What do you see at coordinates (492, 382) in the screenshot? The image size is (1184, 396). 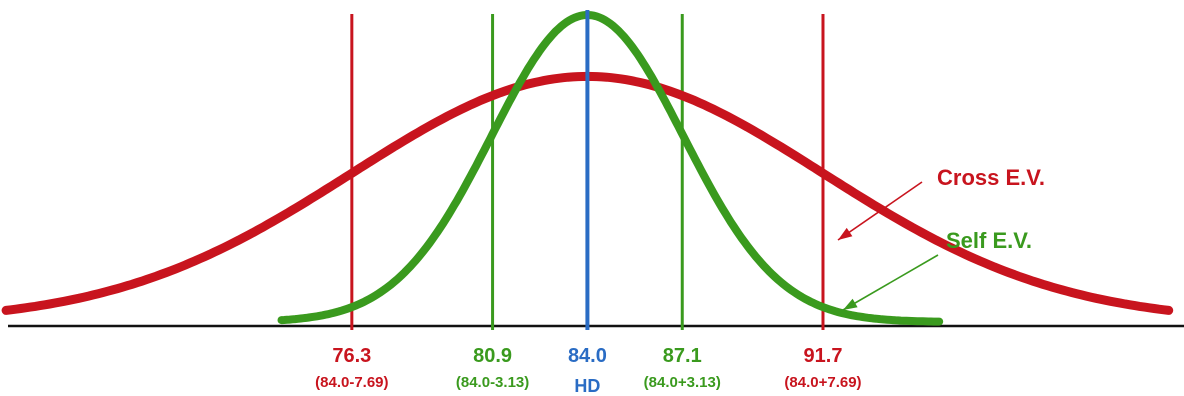 I see `marker-formula-label: (84.0-3.13)` at bounding box center [492, 382].